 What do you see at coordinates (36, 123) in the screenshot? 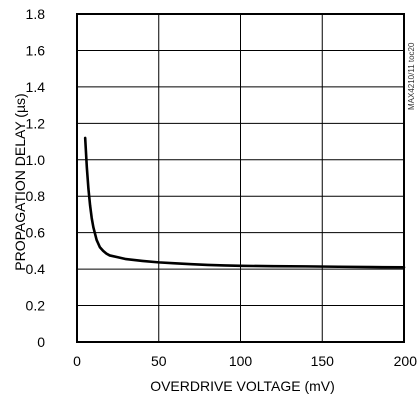
I see `y-tick-label-6: 1.2` at bounding box center [36, 123].